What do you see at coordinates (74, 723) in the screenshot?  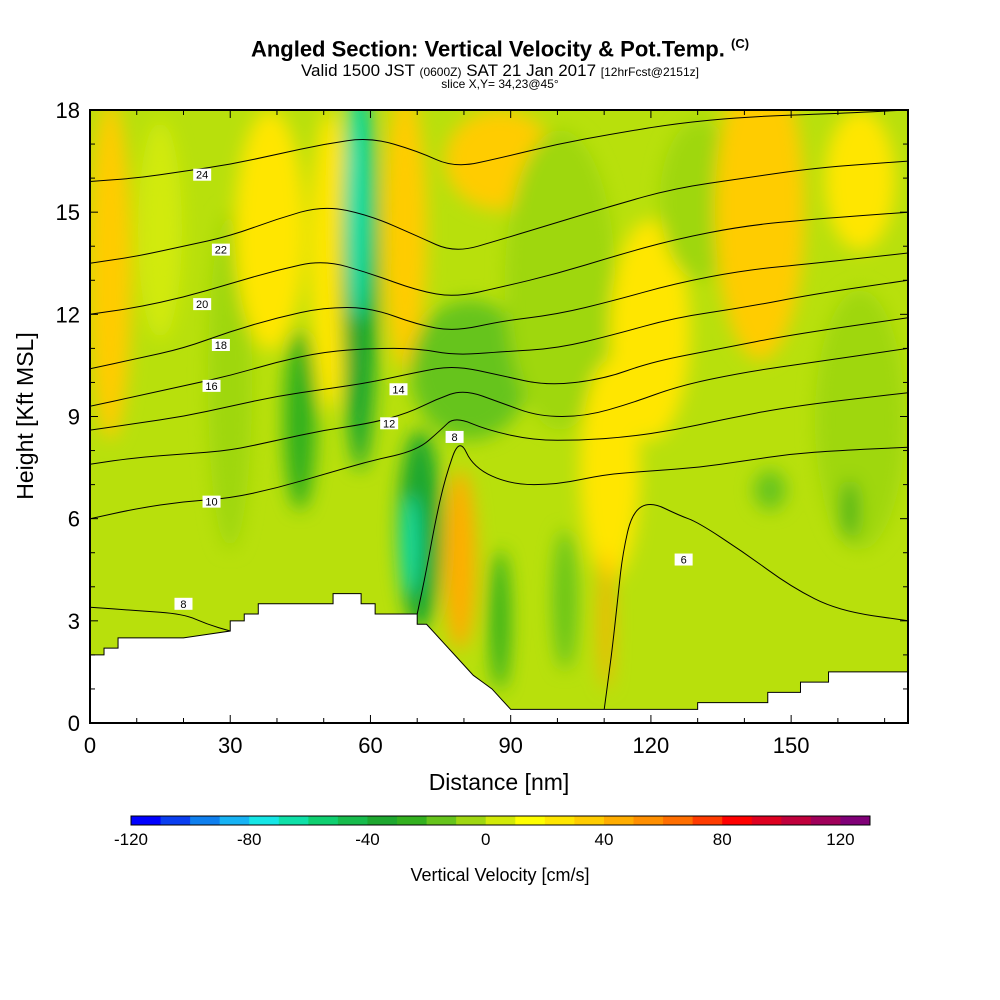 I see `y-tick-label: 0` at bounding box center [74, 723].